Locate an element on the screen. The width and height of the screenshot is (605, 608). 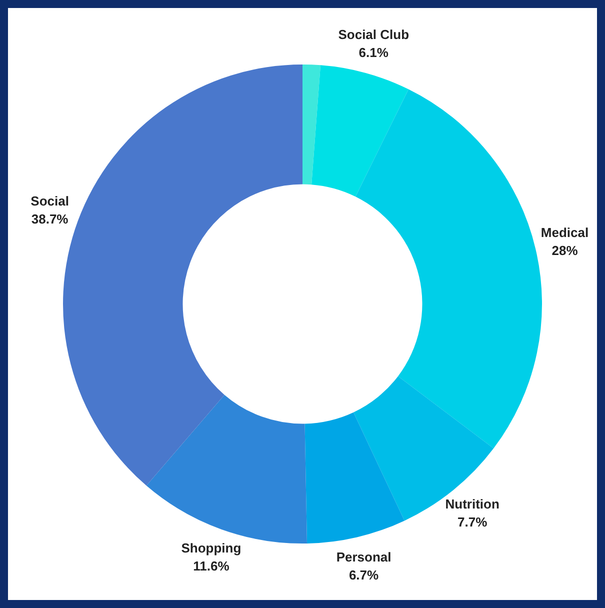
slice-label: Social is located at coordinates (49, 200).